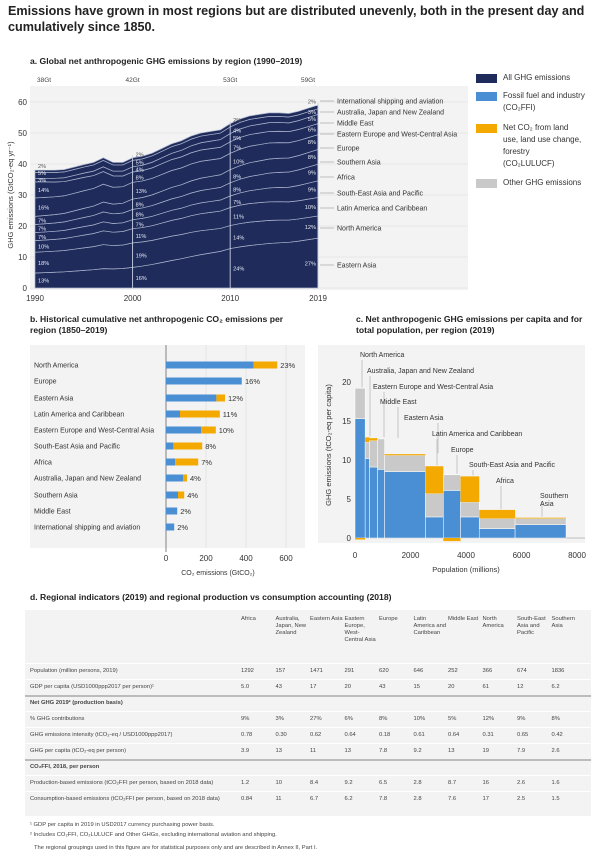 This screenshot has height=860, width=600. Describe the element at coordinates (360, 629) in the screenshot. I see `column-header: Eastern Europe, West-Central Asia` at that location.